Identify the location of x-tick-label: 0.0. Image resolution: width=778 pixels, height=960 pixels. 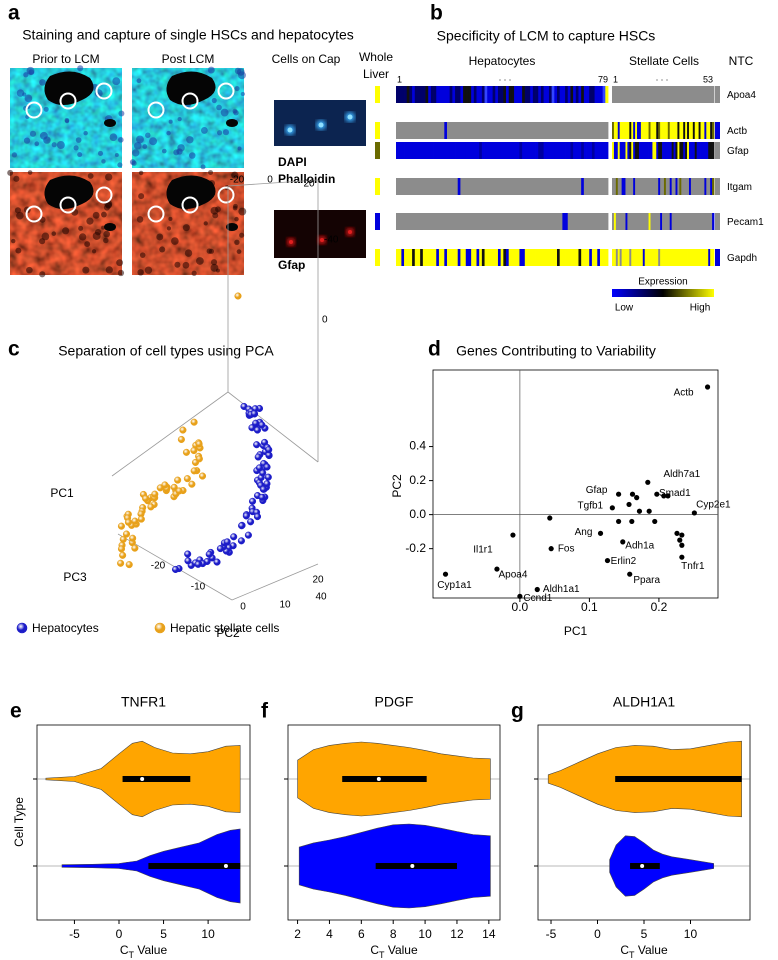
(520, 607).